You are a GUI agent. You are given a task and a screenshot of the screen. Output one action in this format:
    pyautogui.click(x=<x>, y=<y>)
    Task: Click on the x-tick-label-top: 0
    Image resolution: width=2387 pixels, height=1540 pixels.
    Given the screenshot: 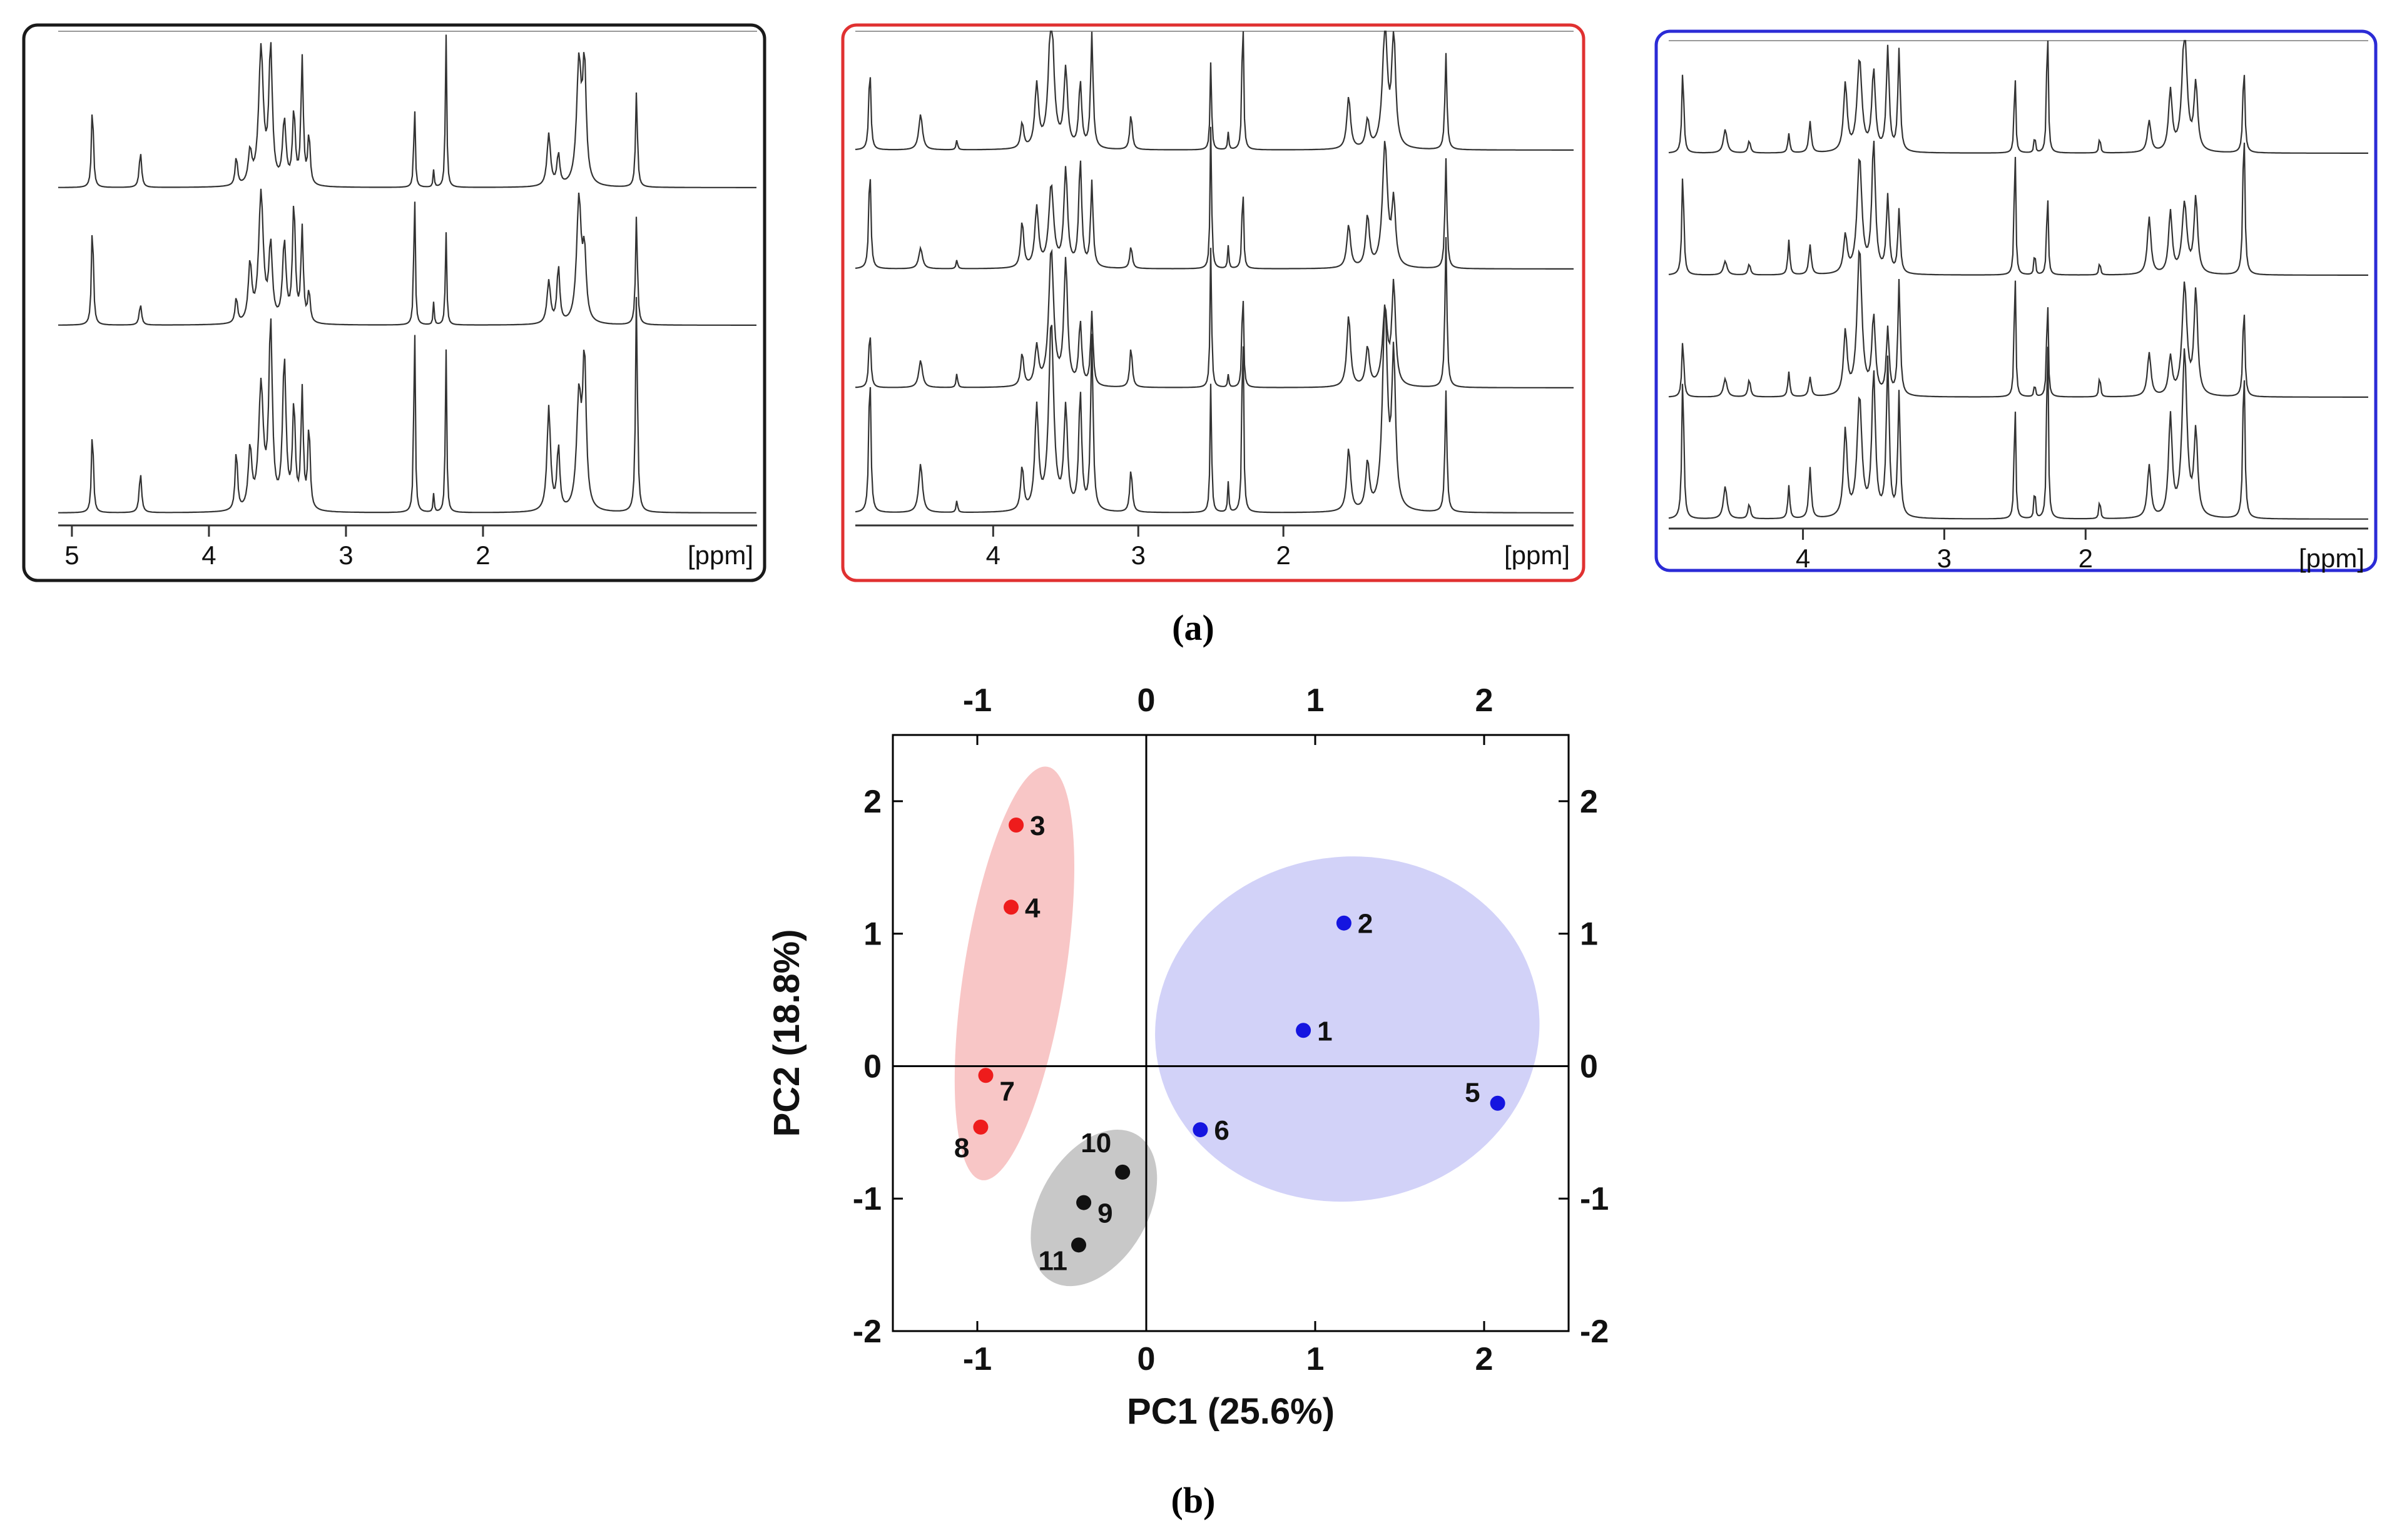 What is the action you would take?
    pyautogui.click(x=1147, y=700)
    